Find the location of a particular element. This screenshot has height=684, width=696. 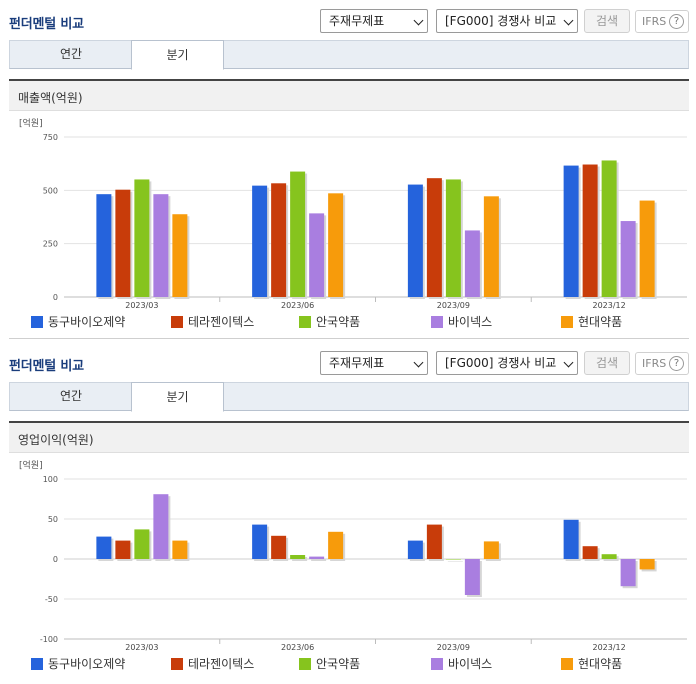

y-tick-label: 100 is located at coordinates (50, 479).